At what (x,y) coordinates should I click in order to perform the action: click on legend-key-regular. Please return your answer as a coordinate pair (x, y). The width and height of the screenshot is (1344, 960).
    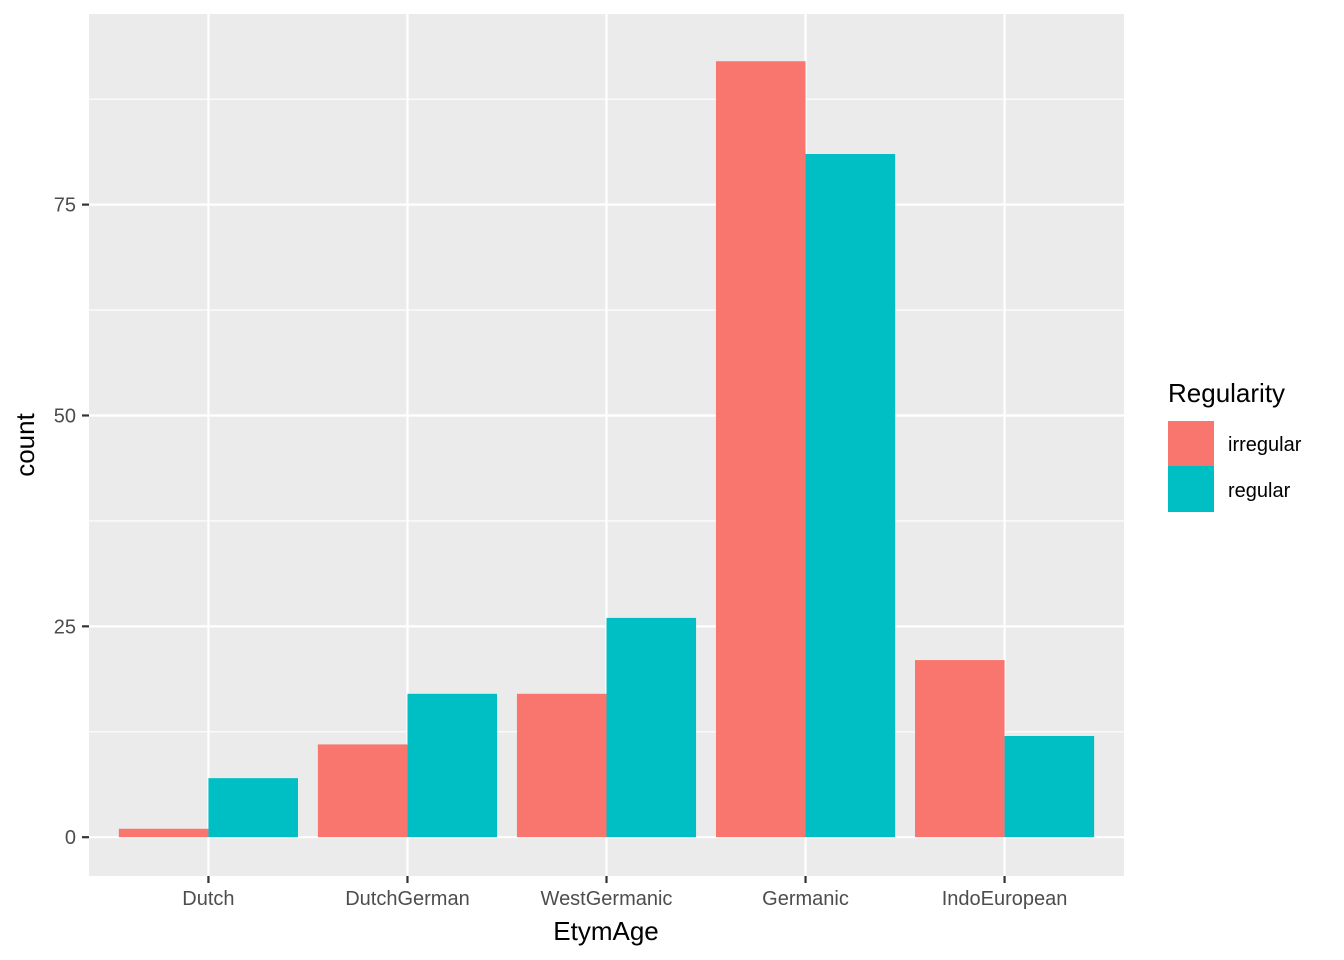
    Looking at the image, I should click on (1191, 489).